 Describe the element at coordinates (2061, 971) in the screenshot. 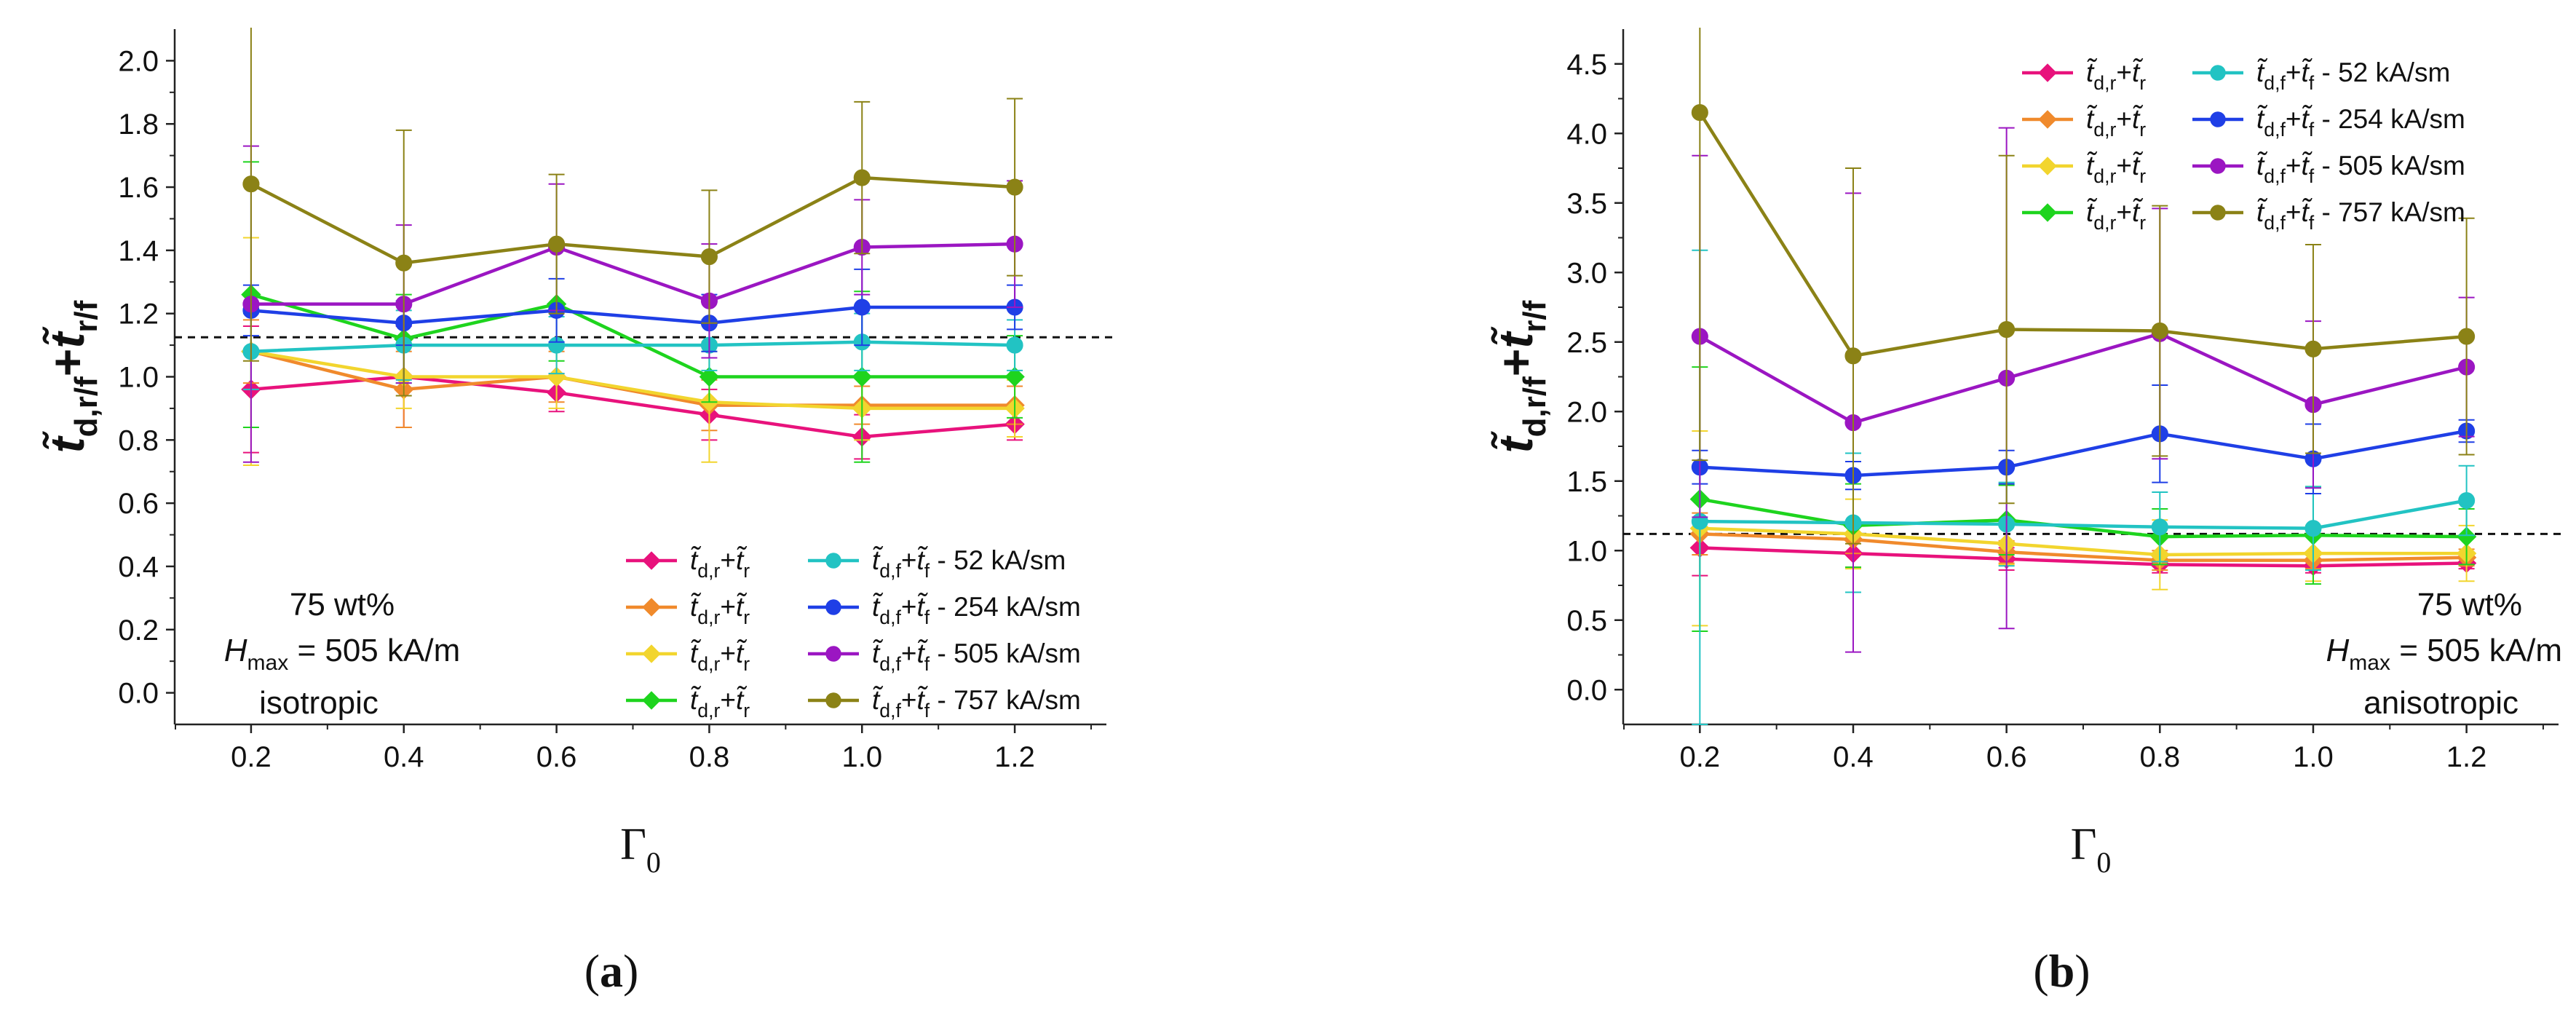

I see `panel-label: (b)` at that location.